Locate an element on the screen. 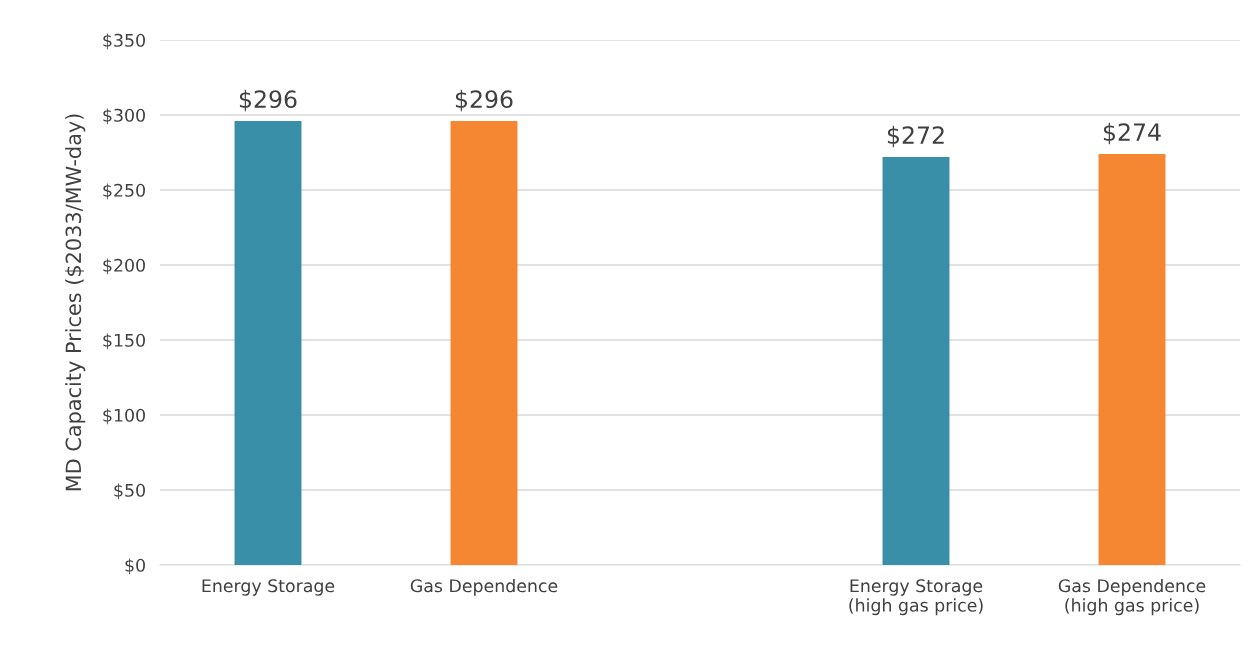 Image resolution: width=1253 pixels, height=650 pixels. data-label: $272 is located at coordinates (915, 136).